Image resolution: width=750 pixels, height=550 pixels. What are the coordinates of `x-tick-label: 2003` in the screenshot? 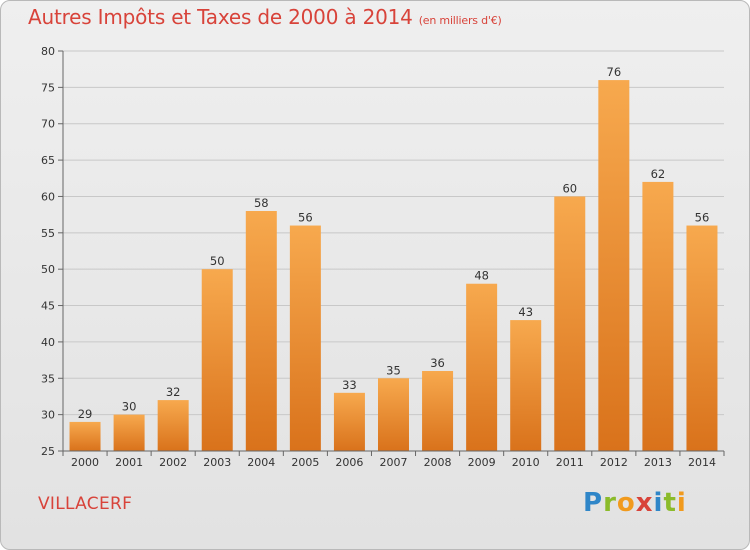 It's located at (217, 462).